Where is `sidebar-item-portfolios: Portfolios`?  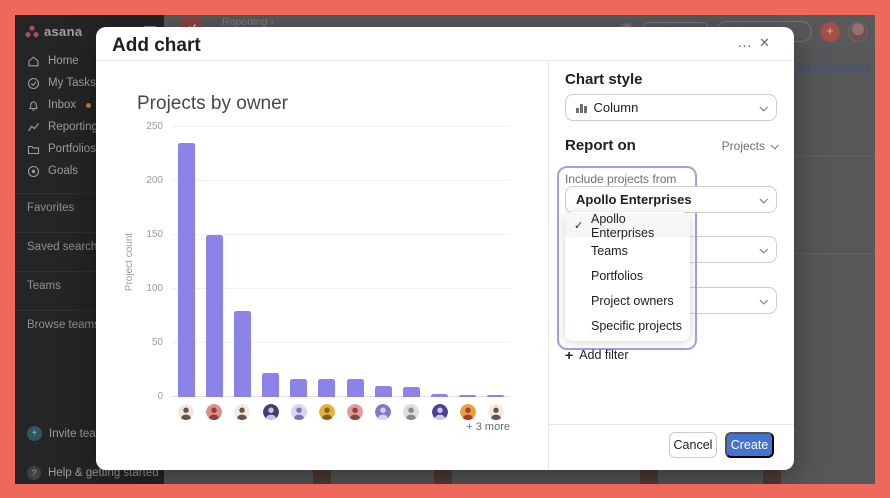 sidebar-item-portfolios: Portfolios is located at coordinates (89, 149).